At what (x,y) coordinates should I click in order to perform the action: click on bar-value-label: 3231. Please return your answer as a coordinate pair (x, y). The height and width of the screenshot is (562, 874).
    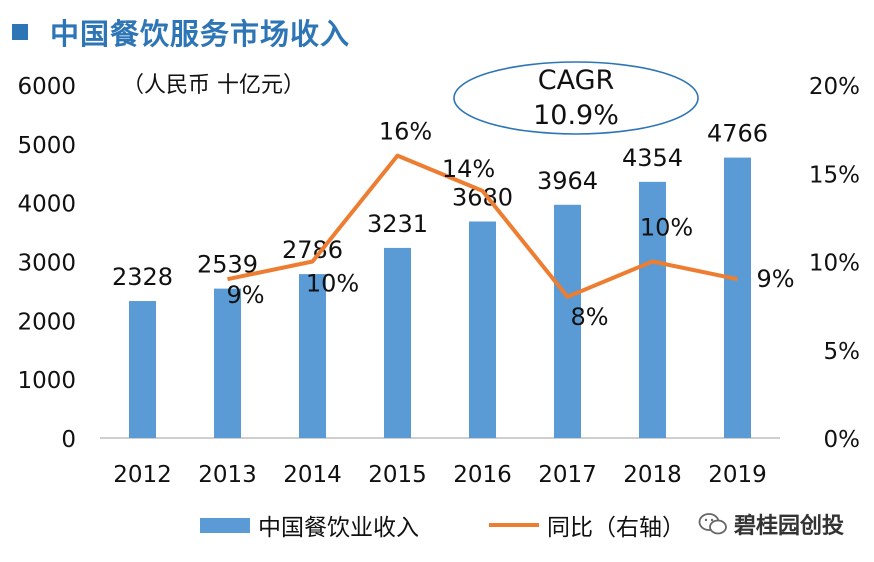
    Looking at the image, I should click on (397, 224).